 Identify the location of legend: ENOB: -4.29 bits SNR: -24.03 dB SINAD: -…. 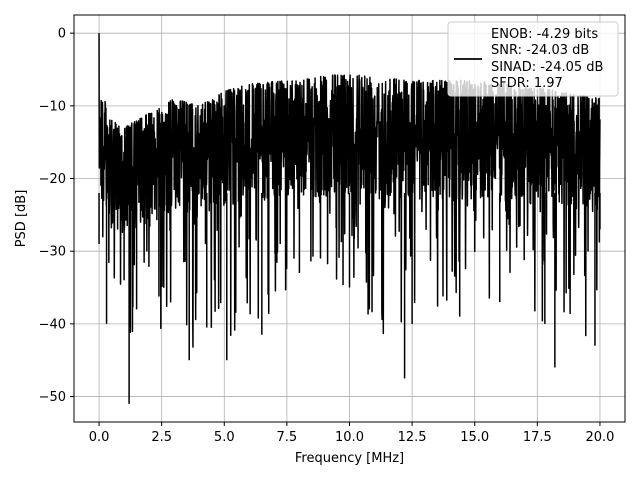
(533, 59).